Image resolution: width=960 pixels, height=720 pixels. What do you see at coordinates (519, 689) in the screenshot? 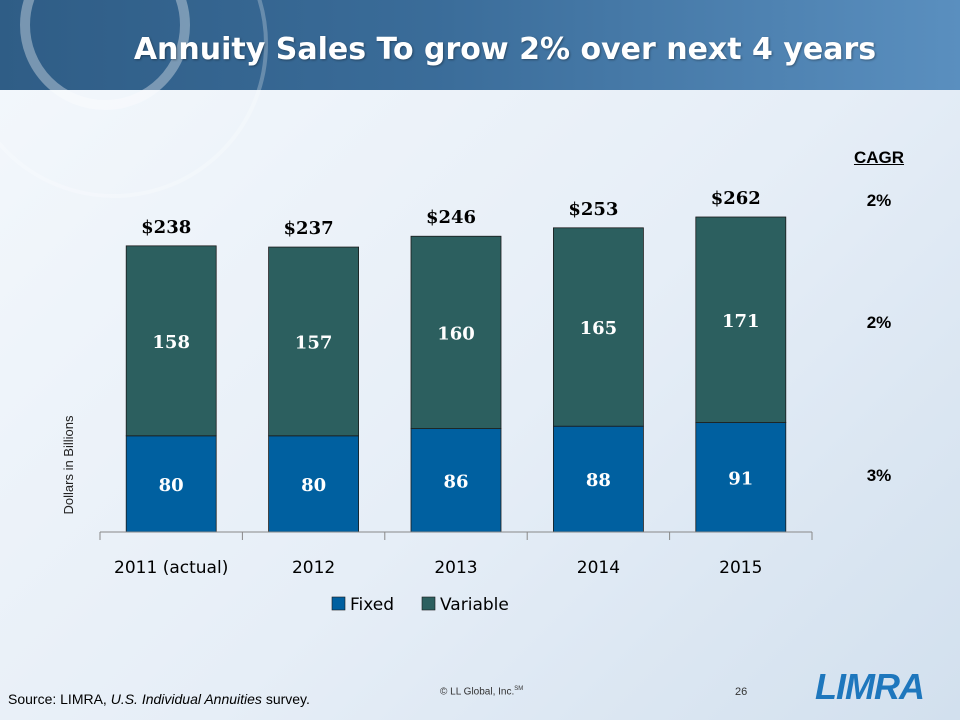
I see `service-mark: SM` at bounding box center [519, 689].